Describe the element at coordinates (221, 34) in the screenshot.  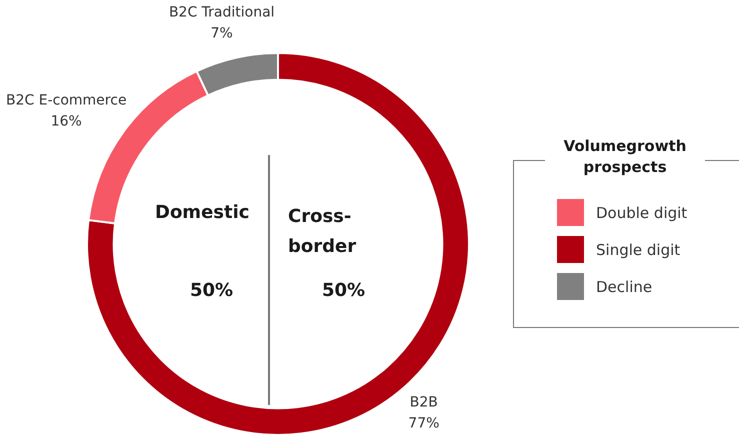
I see `data-label: 7%` at that location.